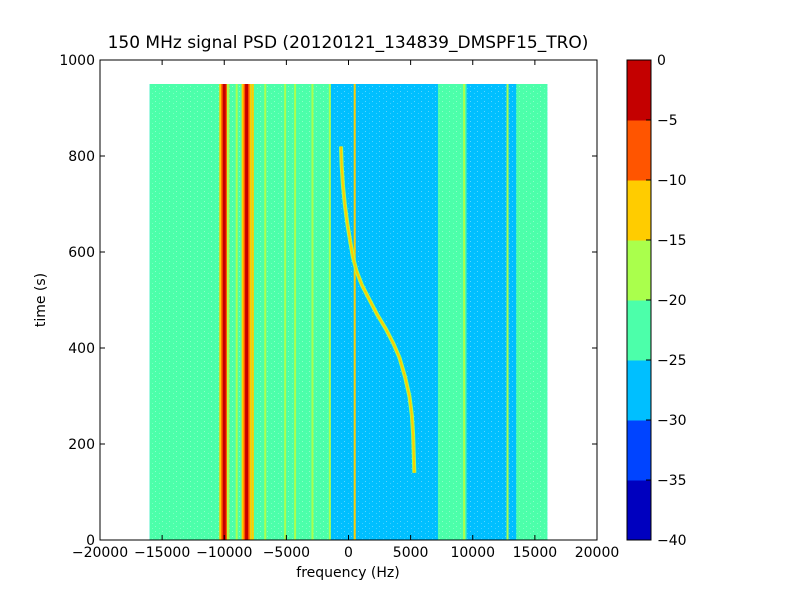 This screenshot has width=800, height=600. Describe the element at coordinates (661, 61) in the screenshot. I see `colorbar-tick-label: 0` at that location.